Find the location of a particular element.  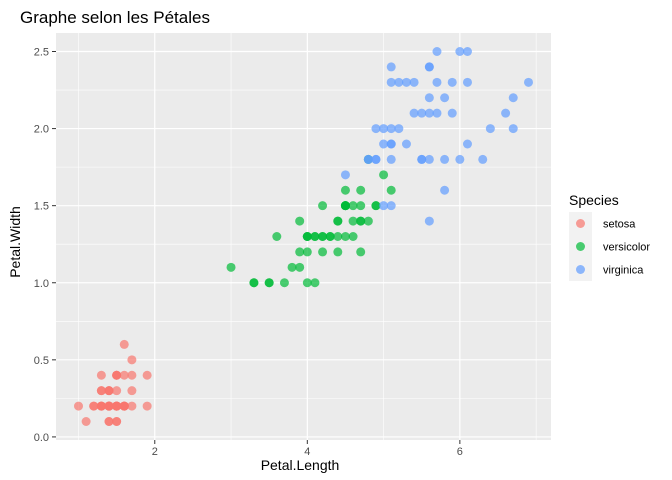

y-tick-label: 0.0 is located at coordinates (41, 438).